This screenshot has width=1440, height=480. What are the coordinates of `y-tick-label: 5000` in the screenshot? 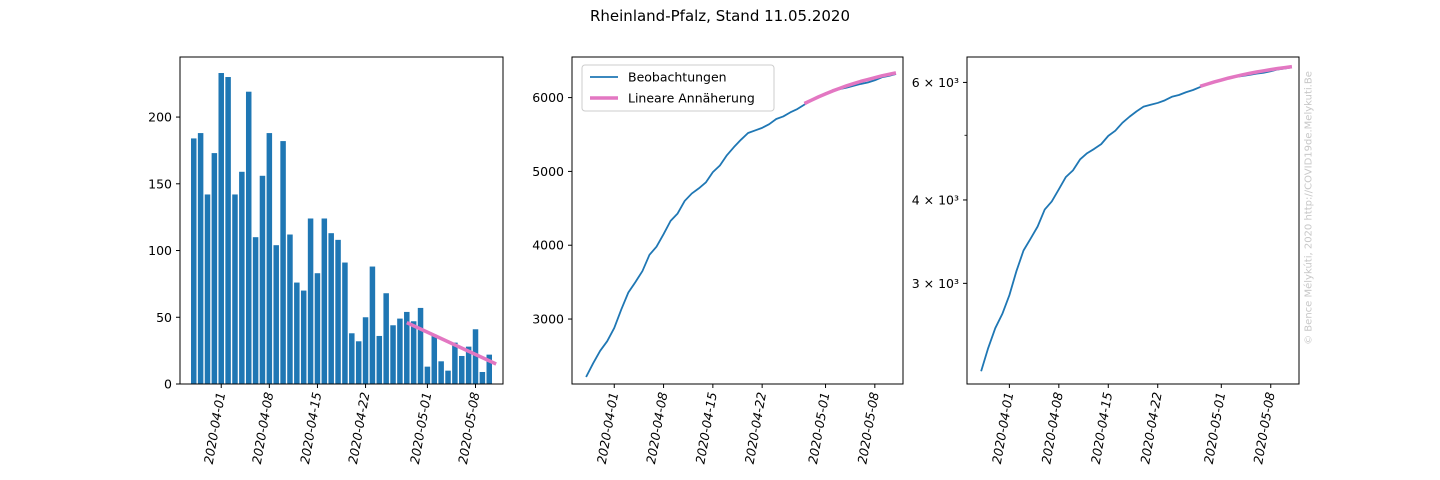 It's located at (548, 171).